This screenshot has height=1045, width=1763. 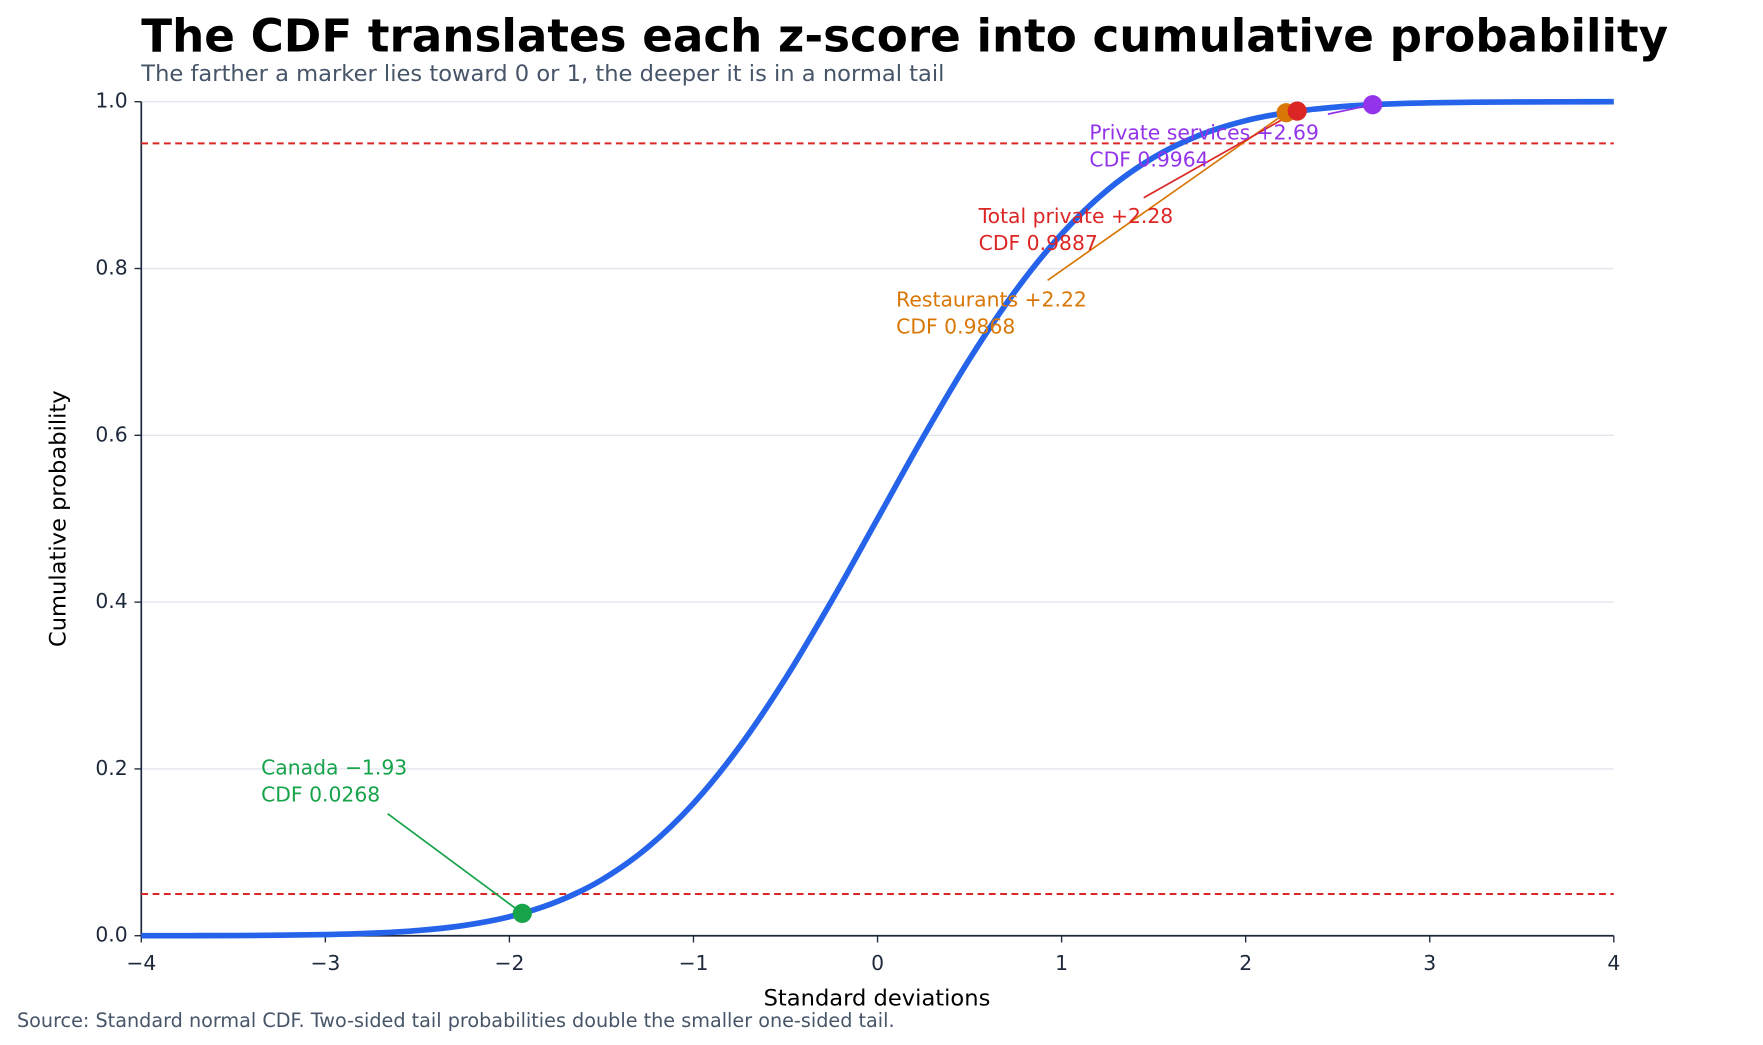 What do you see at coordinates (1148, 159) in the screenshot?
I see `marker-cdf-label: CDF 0.9964` at bounding box center [1148, 159].